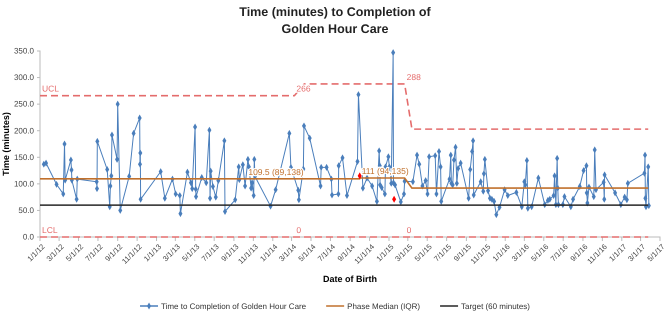 Image resolution: width=670 pixels, height=325 pixels. Describe the element at coordinates (350, 279) in the screenshot. I see `x-axis-title: Date of Birth` at that location.